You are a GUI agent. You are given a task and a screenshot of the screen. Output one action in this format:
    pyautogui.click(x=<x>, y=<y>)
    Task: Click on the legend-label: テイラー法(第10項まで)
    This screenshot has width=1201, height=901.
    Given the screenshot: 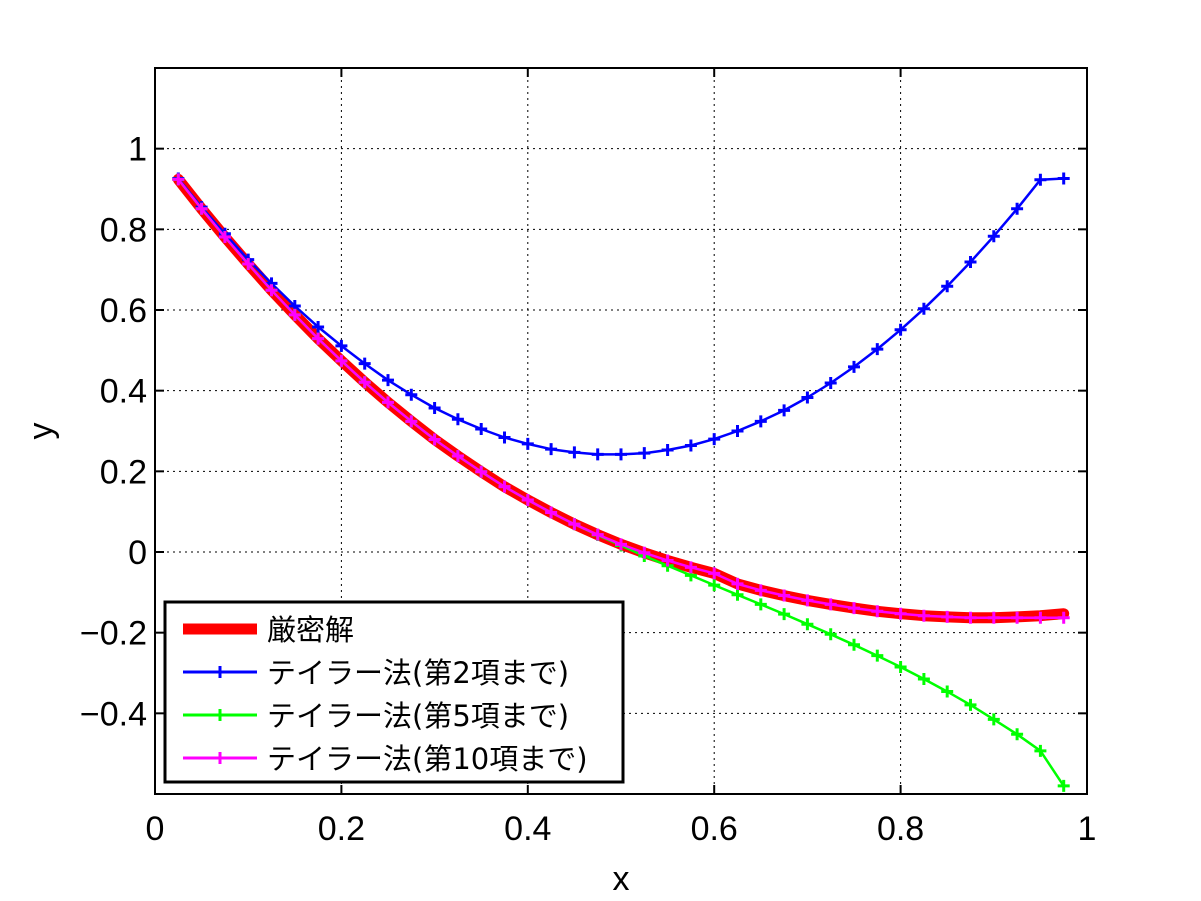 What is the action you would take?
    pyautogui.click(x=427, y=759)
    